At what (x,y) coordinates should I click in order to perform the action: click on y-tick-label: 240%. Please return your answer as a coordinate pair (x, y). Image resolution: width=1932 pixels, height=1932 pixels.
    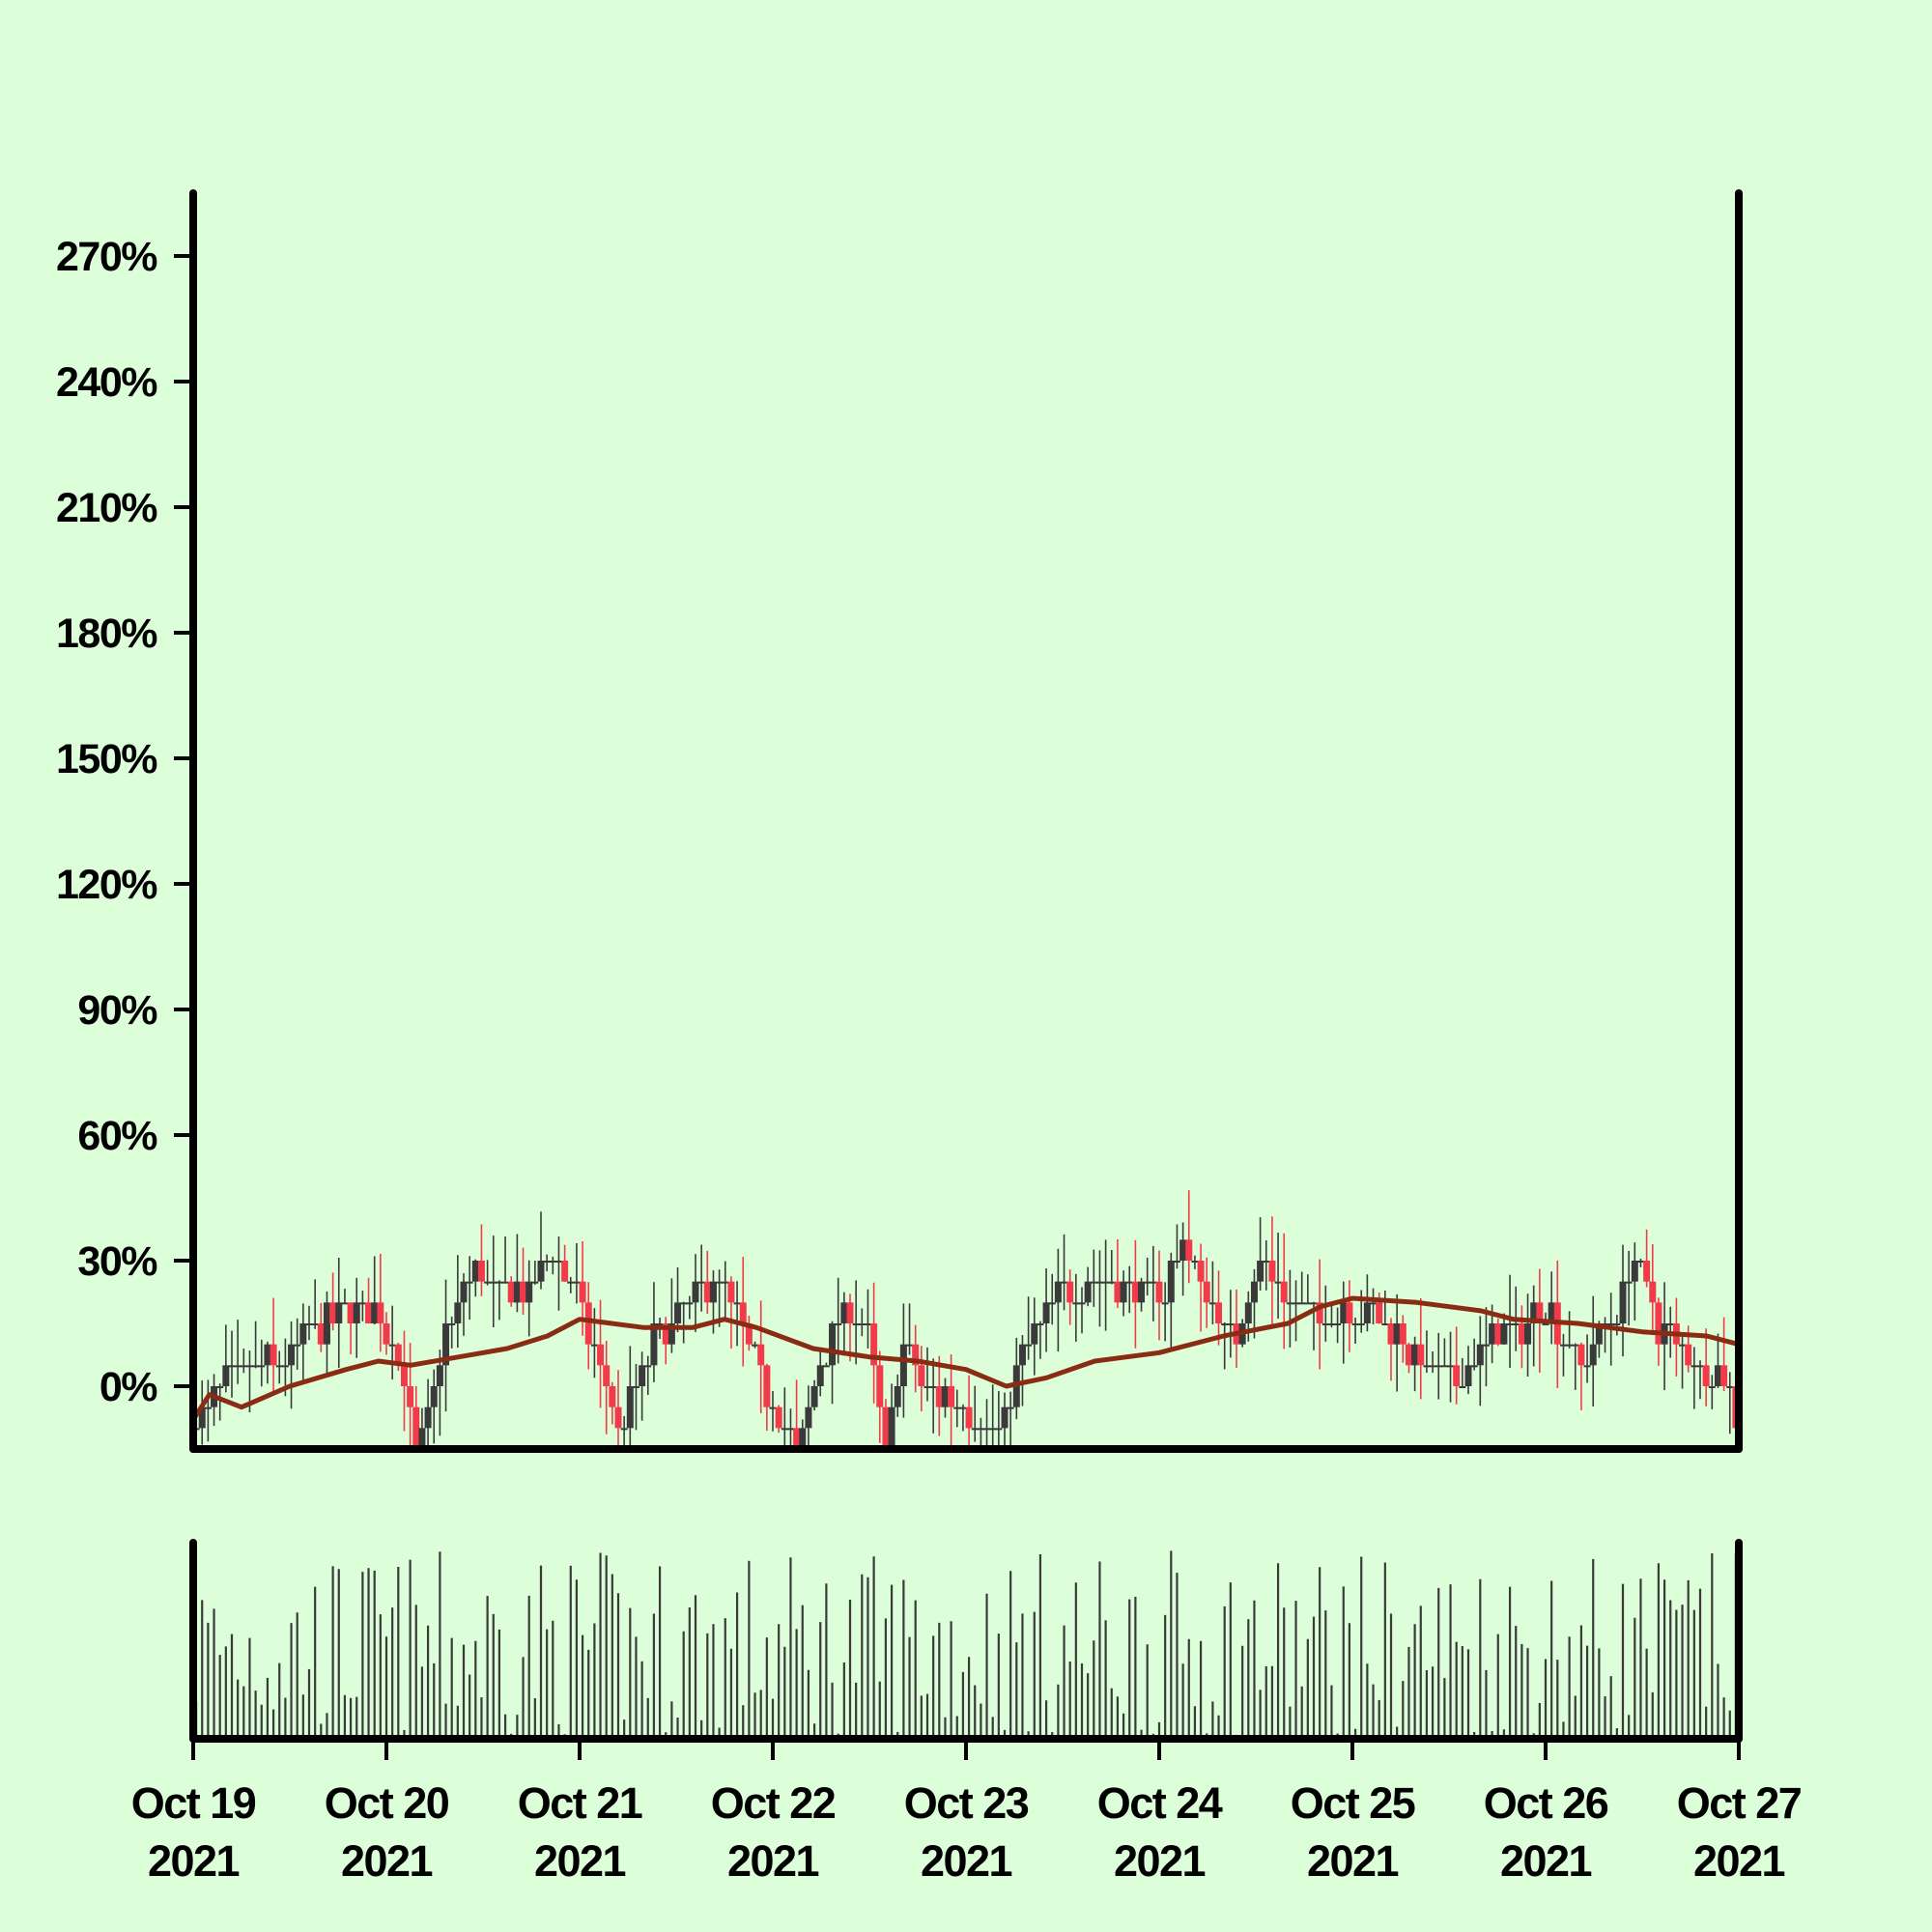
    Looking at the image, I should click on (106, 382).